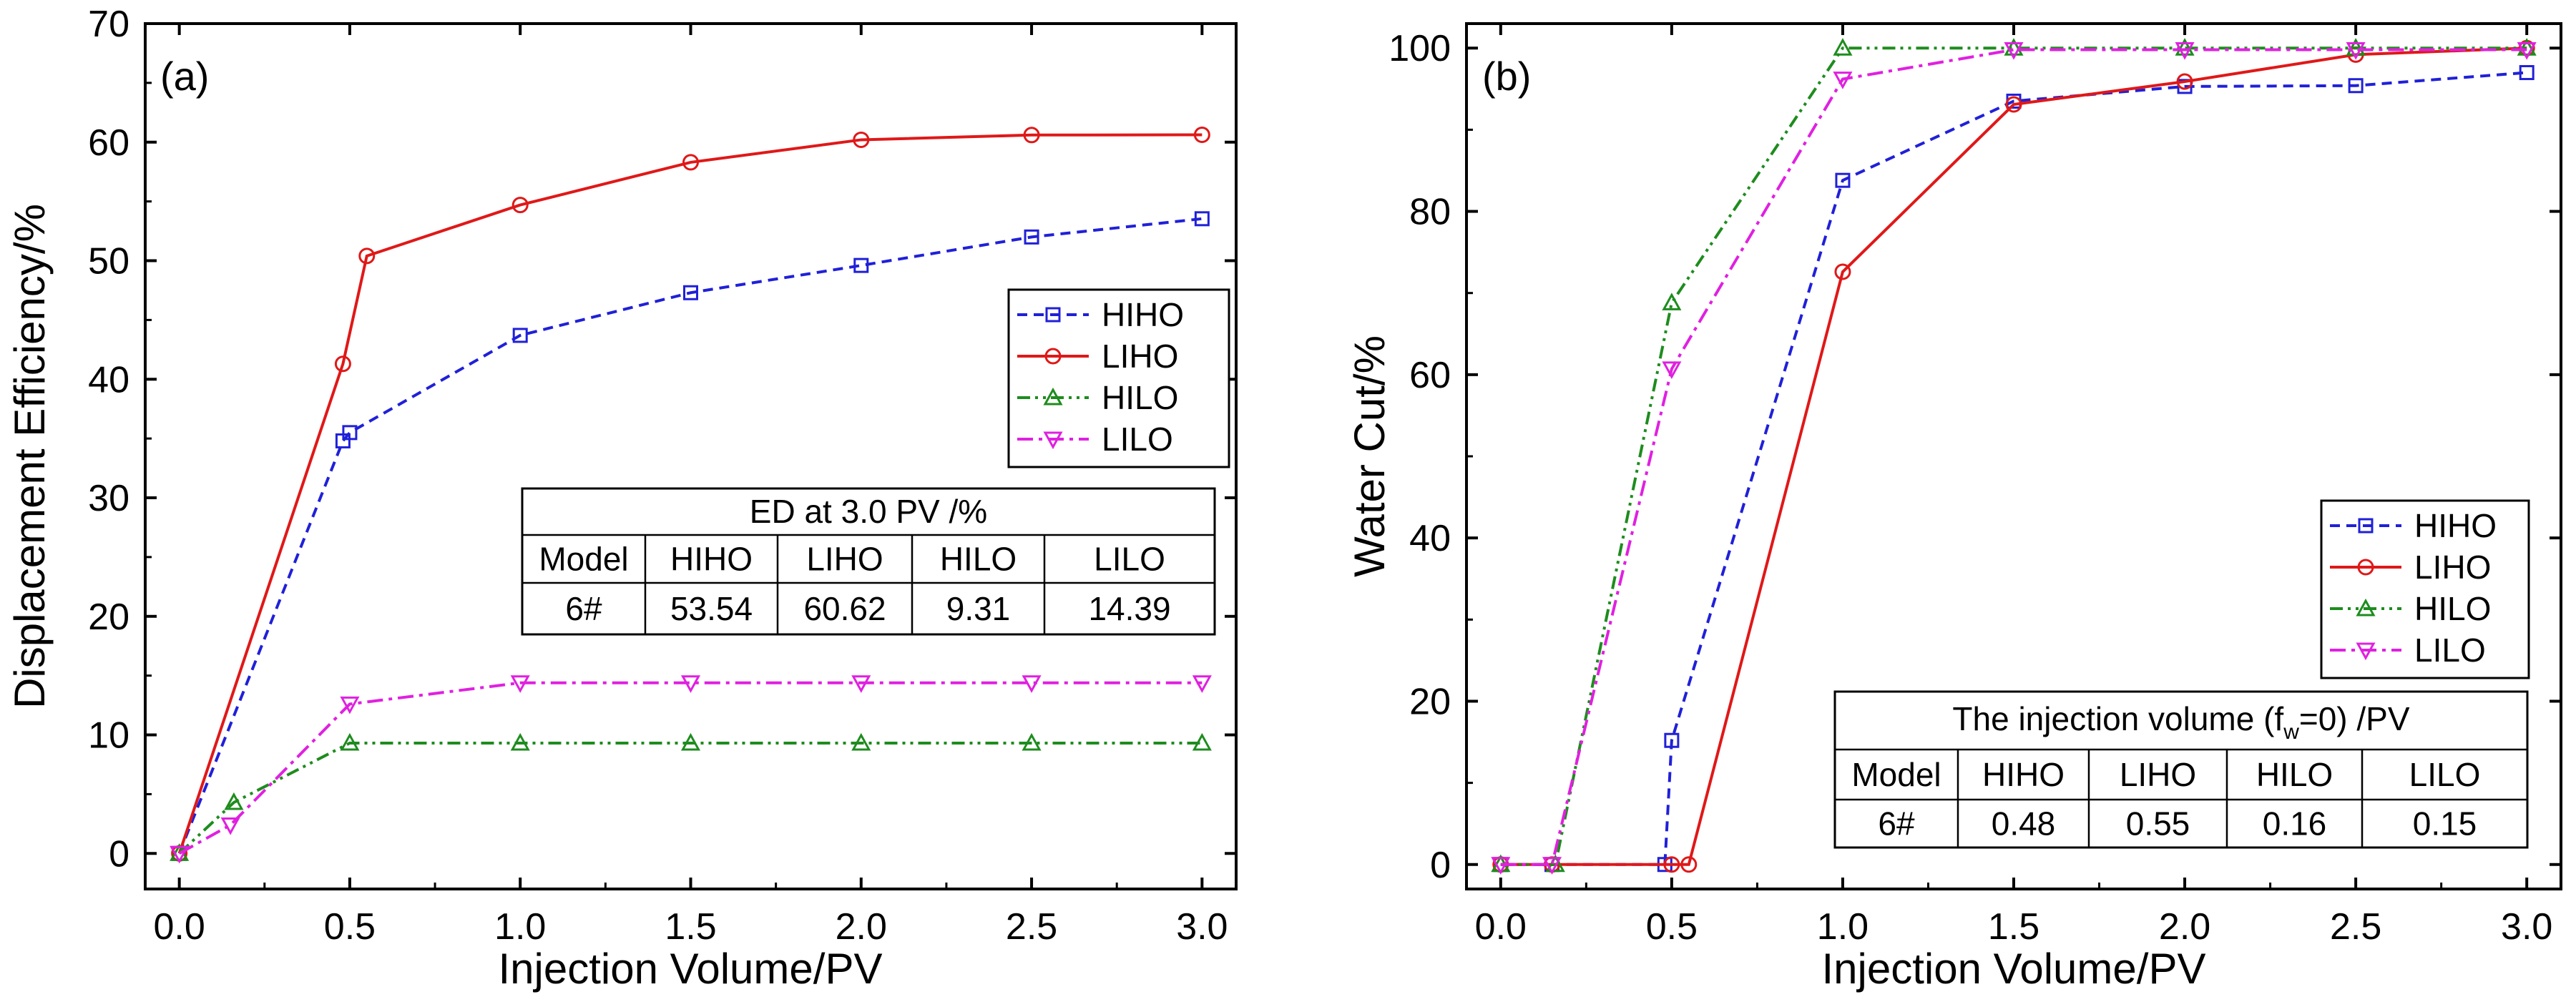 This screenshot has height=1007, width=2576. Describe the element at coordinates (2527, 927) in the screenshot. I see `x-tick-label: 3.0` at that location.